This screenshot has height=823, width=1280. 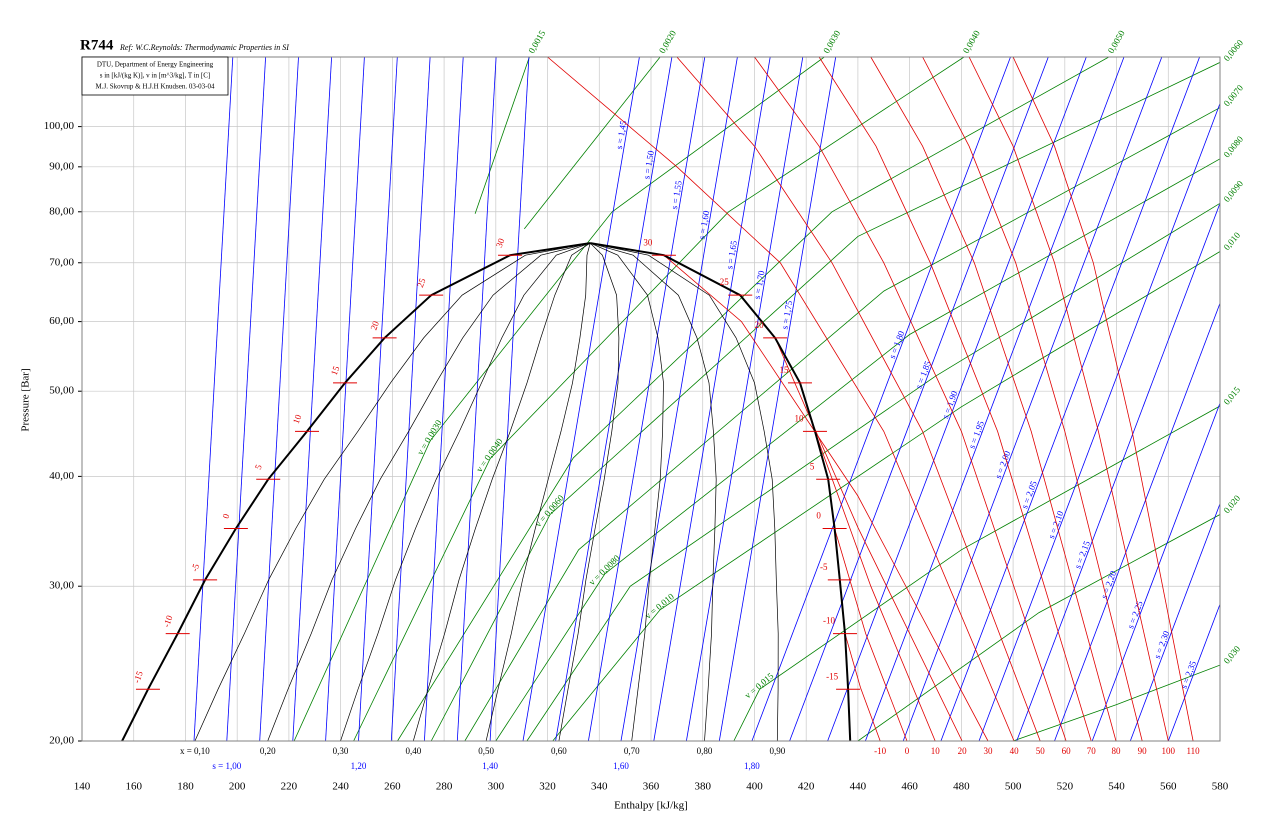 I want to click on saturation-temperature-label: 20, so click(x=374, y=325).